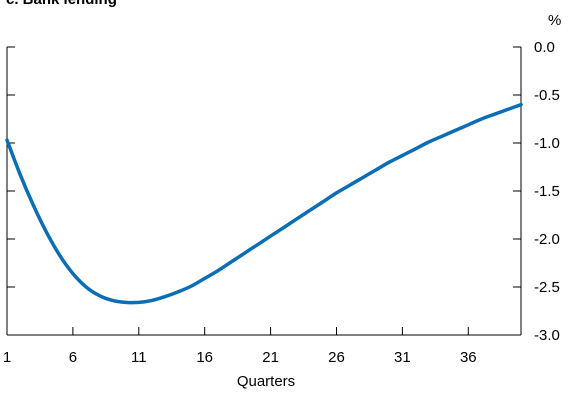 The image size is (572, 396). I want to click on y-tick-label: -1.0, so click(547, 143).